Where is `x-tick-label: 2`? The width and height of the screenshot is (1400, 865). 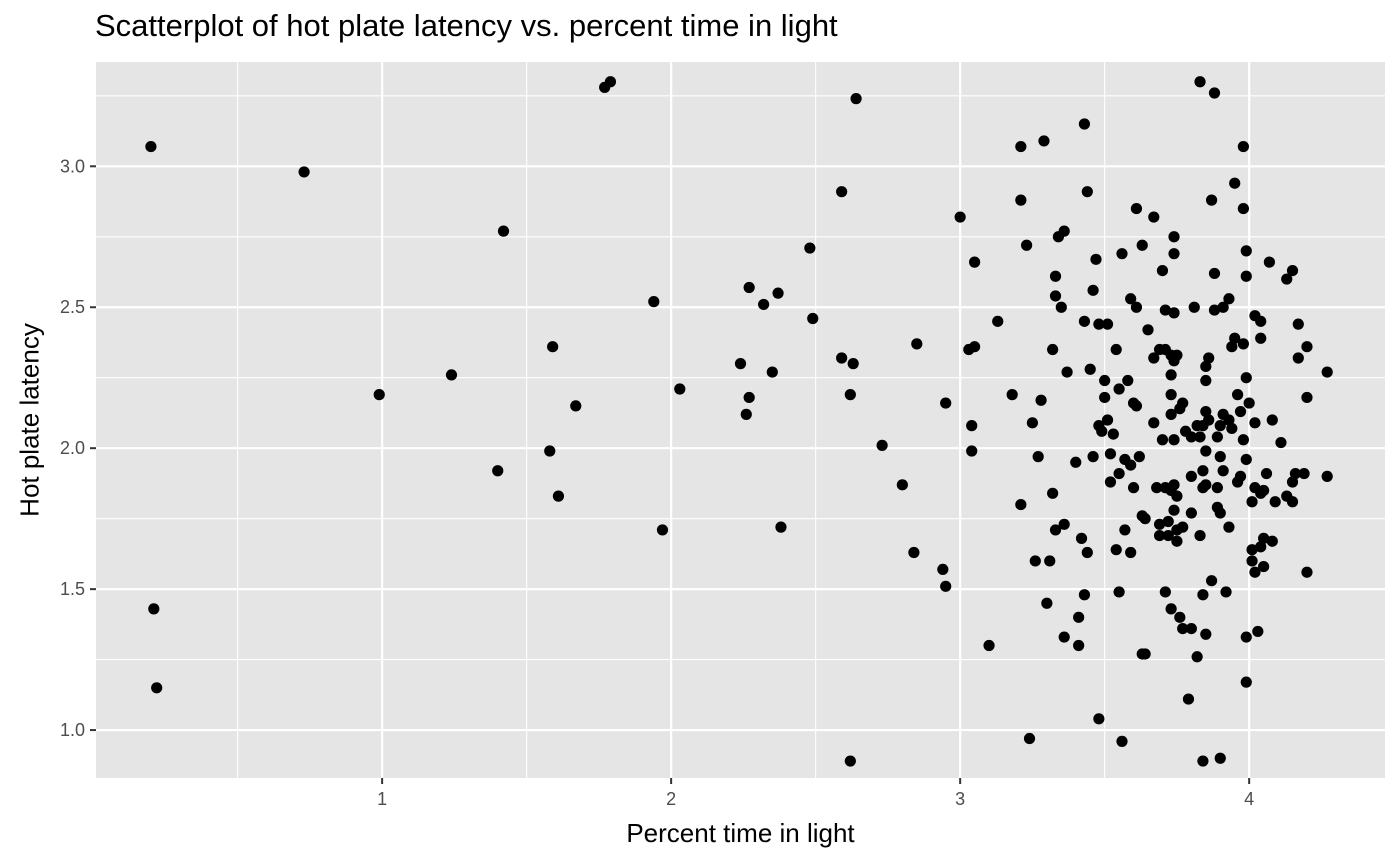 x-tick-label: 2 is located at coordinates (671, 799).